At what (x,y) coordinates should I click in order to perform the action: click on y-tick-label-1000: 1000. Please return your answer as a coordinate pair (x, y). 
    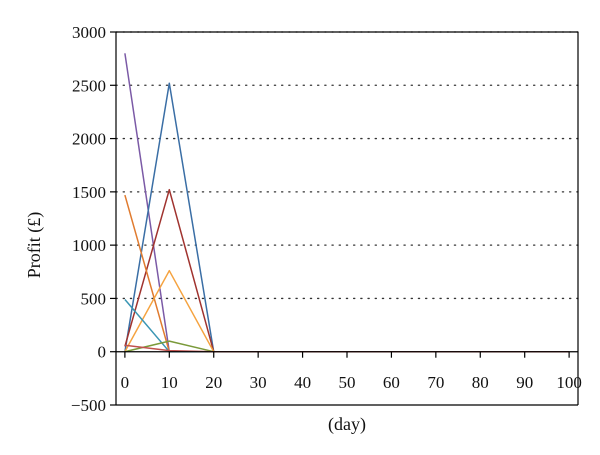
    Looking at the image, I should click on (89, 245).